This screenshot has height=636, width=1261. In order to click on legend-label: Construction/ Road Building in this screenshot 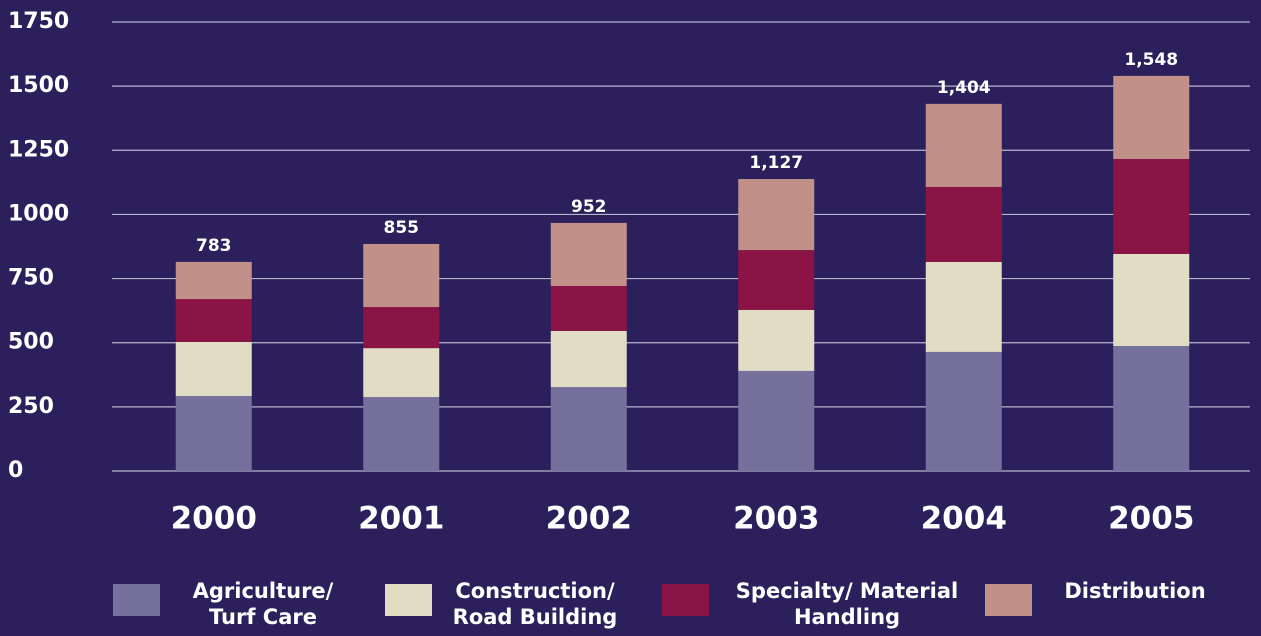, I will do `click(535, 604)`.